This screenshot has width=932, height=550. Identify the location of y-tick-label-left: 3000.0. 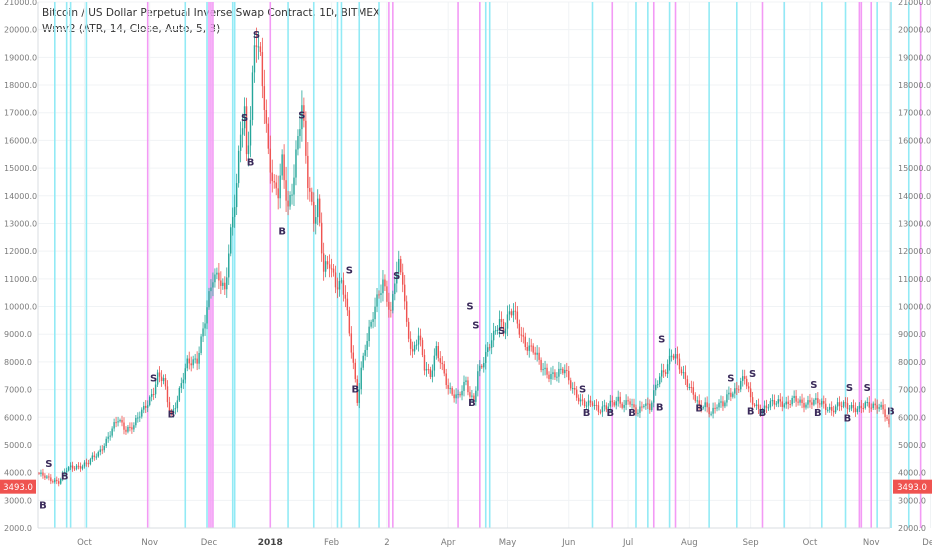
(18, 500).